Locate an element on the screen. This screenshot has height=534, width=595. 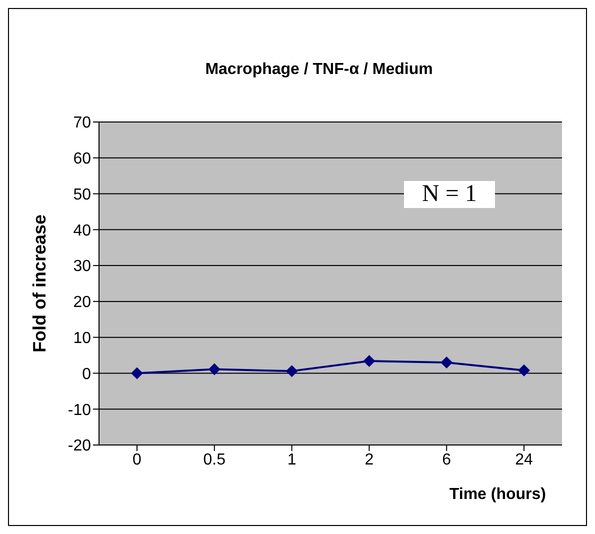
y-tick-label: 60 is located at coordinates (82, 159).